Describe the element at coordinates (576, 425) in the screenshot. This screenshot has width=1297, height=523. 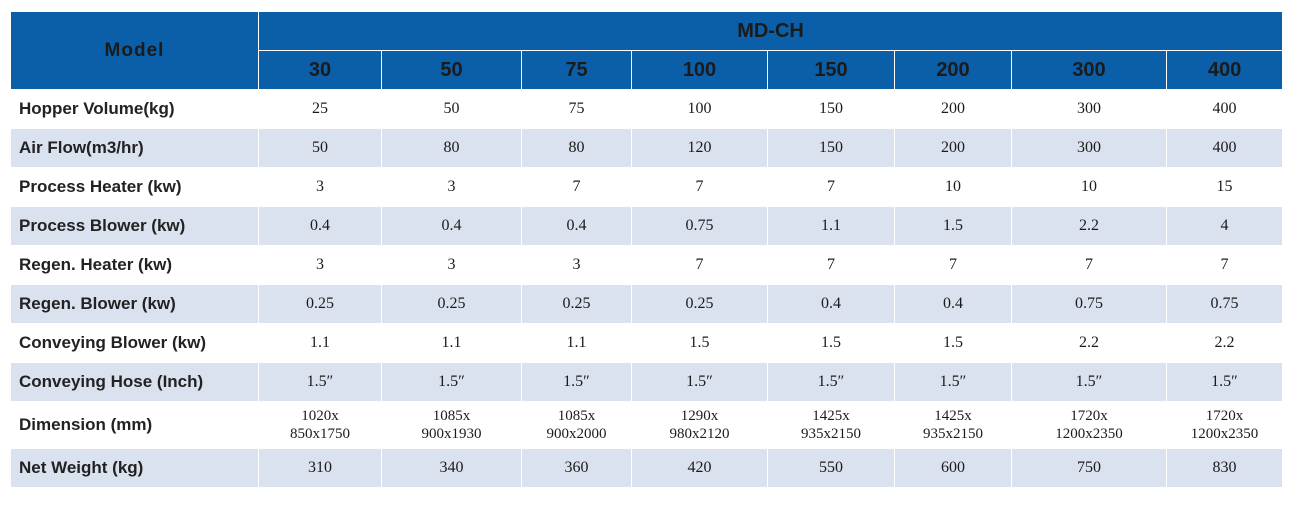
I see `table-cell: 1085x 900x2000` at that location.